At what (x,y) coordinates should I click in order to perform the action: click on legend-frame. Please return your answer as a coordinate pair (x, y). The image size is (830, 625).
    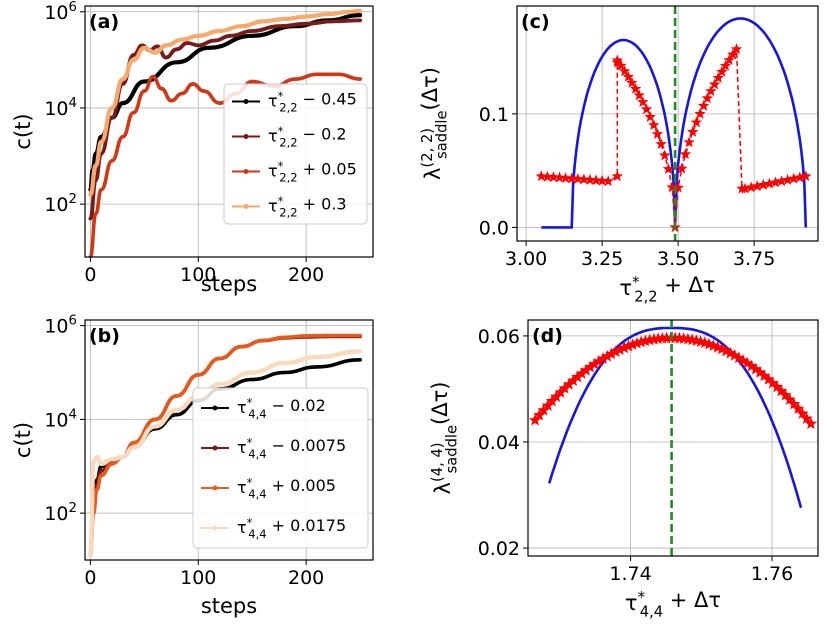
    Looking at the image, I should click on (295, 154).